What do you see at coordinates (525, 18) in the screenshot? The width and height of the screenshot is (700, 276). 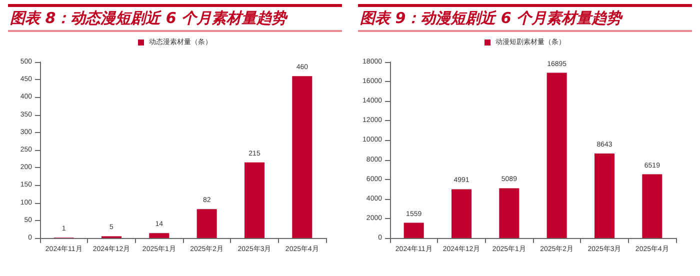 I see `chart-title: 图表 9：动漫短剧近 6 个月素材量趋势` at bounding box center [525, 18].